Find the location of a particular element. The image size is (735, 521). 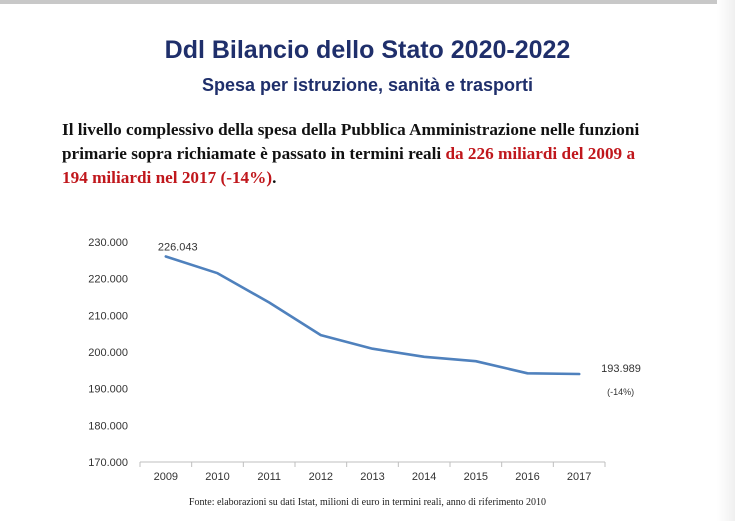

first-value-label: 226.043 is located at coordinates (178, 248).